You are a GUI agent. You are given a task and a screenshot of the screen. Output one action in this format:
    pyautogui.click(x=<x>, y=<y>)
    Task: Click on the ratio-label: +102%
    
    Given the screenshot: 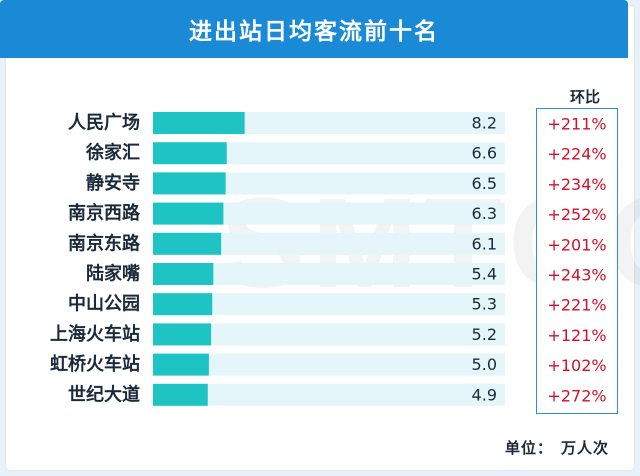 What is the action you would take?
    pyautogui.click(x=576, y=365)
    